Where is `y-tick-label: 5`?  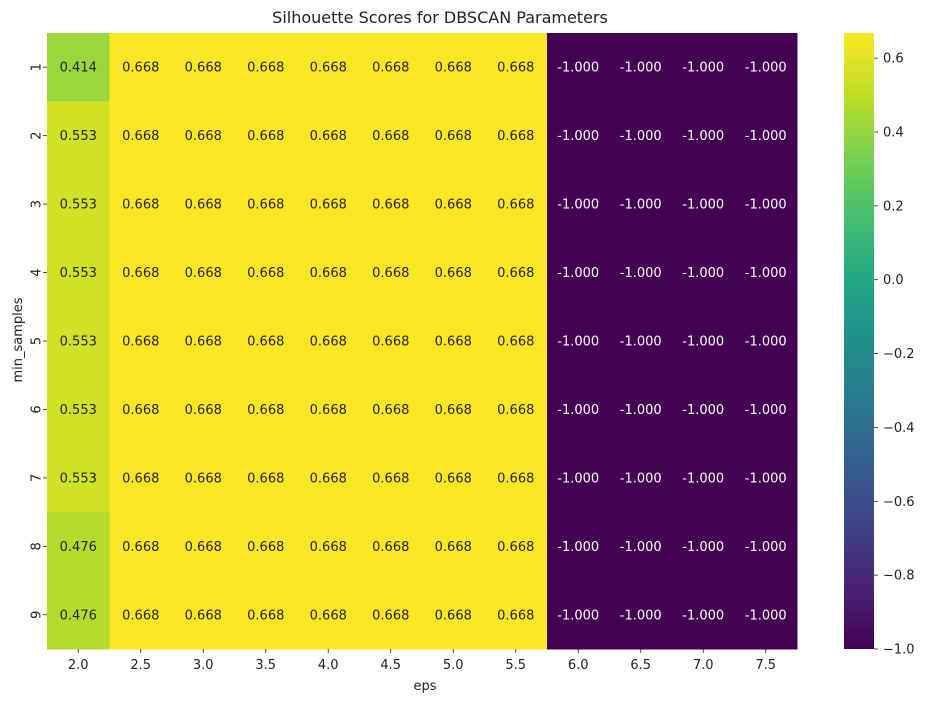
y-tick-label: 5 is located at coordinates (37, 341).